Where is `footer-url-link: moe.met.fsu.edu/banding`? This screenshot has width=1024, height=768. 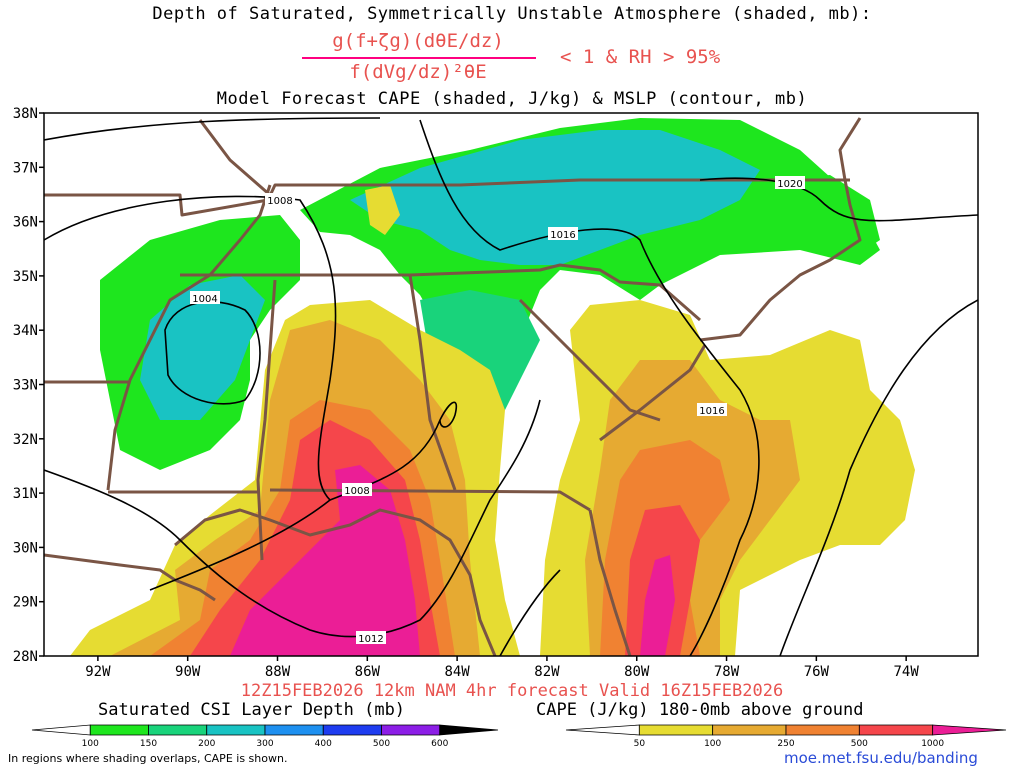 footer-url-link: moe.met.fsu.edu/banding is located at coordinates (881, 758).